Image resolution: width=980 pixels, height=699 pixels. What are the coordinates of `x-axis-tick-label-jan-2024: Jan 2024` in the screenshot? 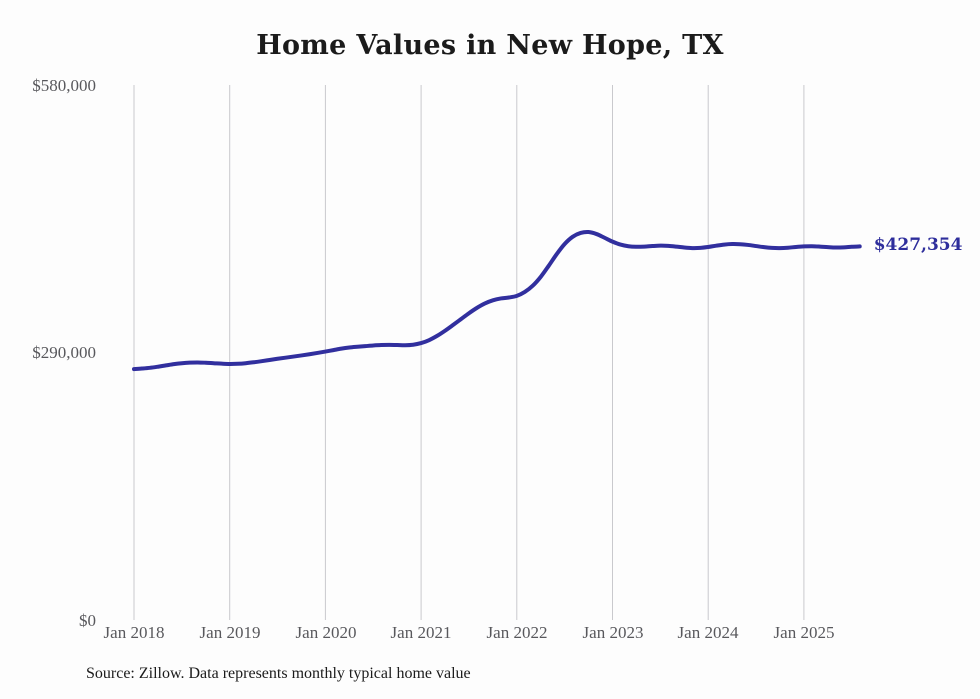 It's located at (708, 632).